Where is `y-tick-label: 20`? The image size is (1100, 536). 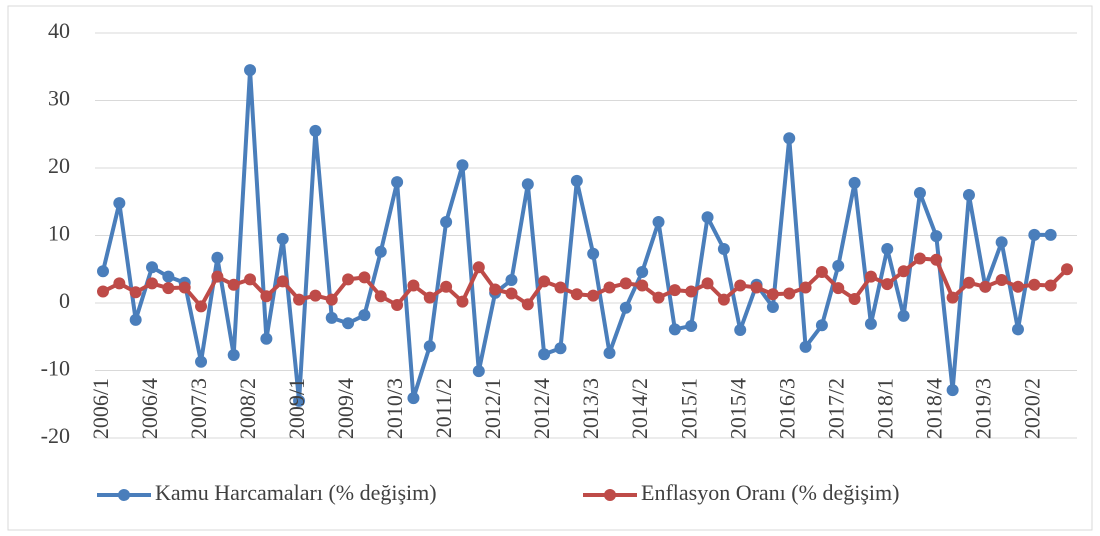 y-tick-label: 20 is located at coordinates (59, 165).